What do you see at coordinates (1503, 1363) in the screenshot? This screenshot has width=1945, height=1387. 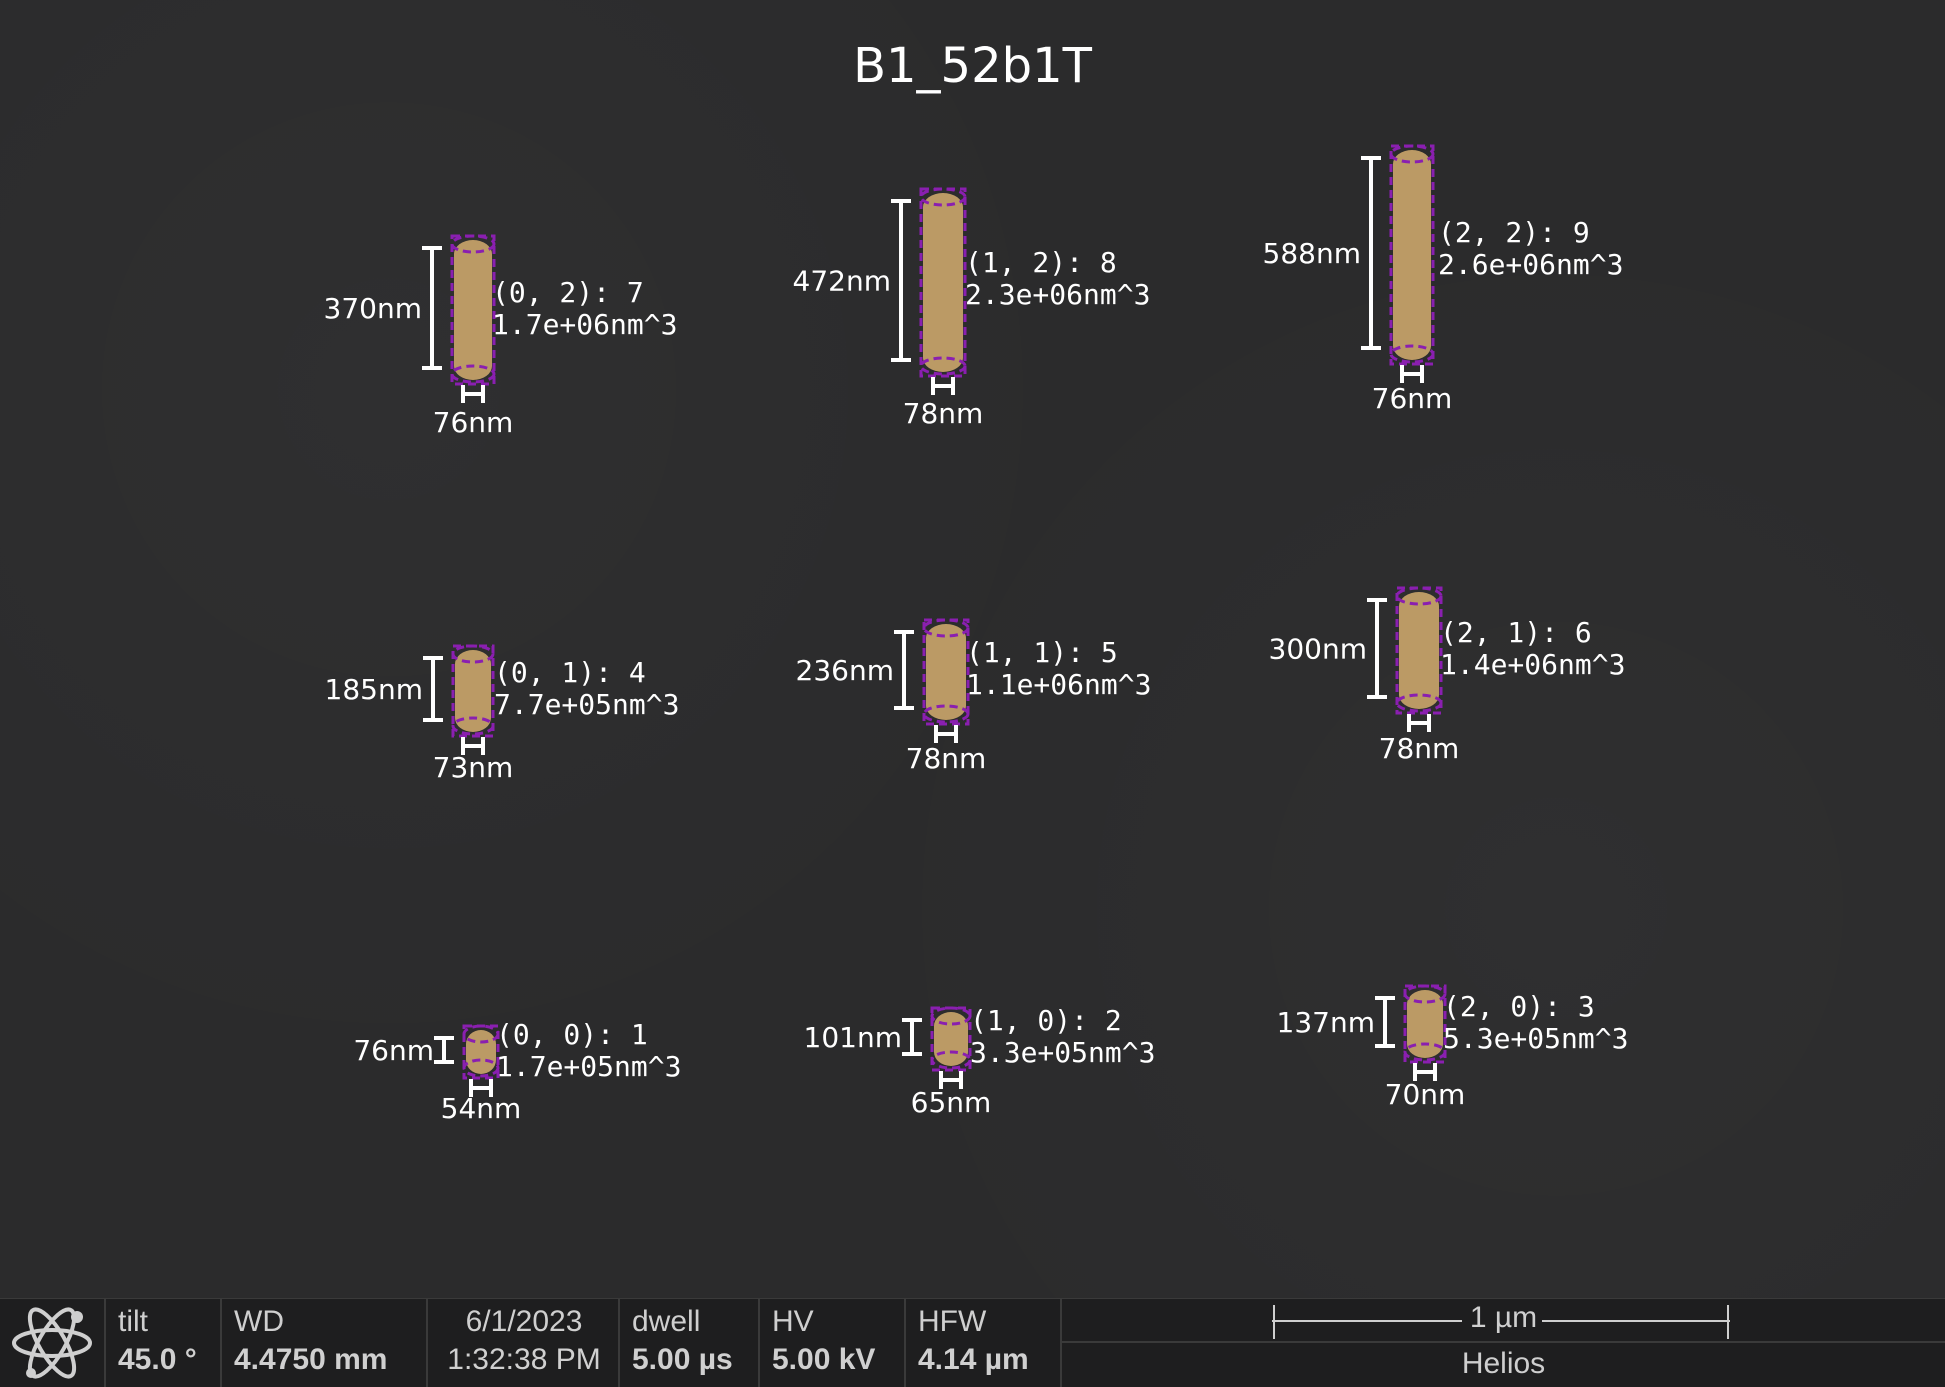 I see `instrument-name: Helios` at bounding box center [1503, 1363].